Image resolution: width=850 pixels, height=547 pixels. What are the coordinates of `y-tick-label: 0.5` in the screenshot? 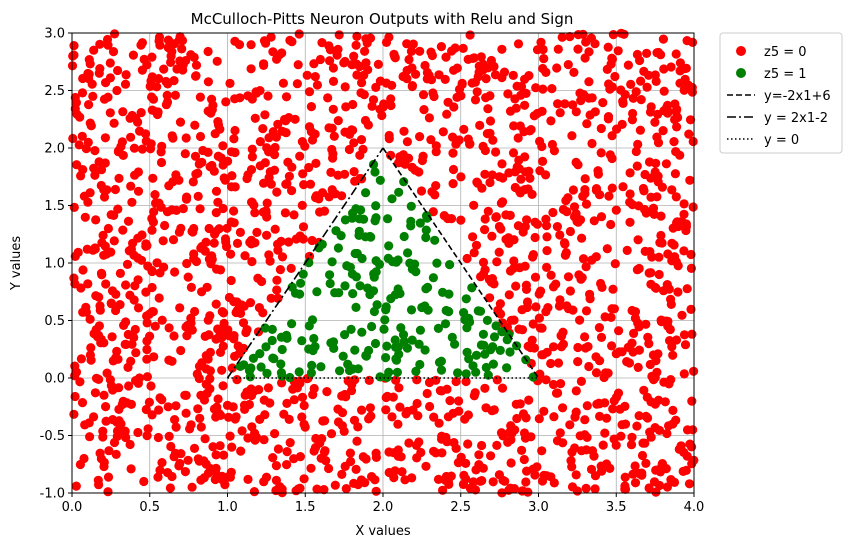 It's located at (54, 321).